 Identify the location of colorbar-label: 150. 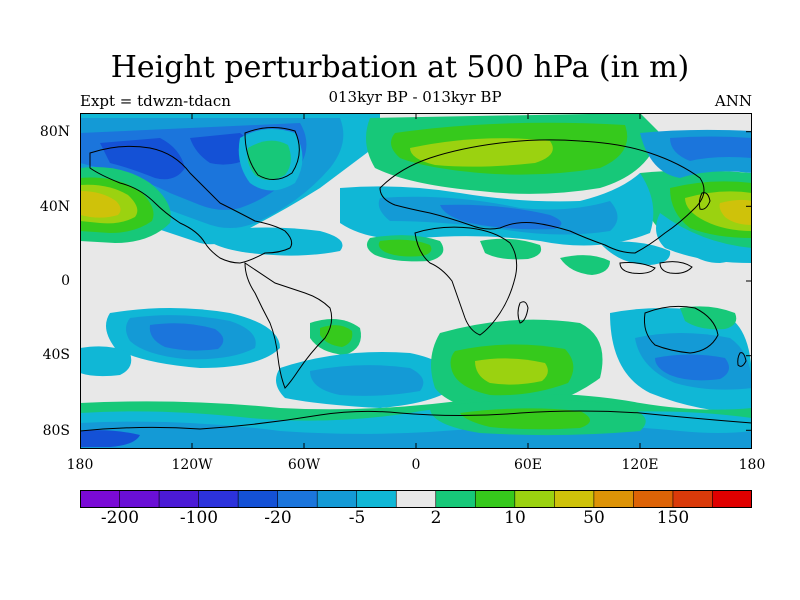
(673, 518).